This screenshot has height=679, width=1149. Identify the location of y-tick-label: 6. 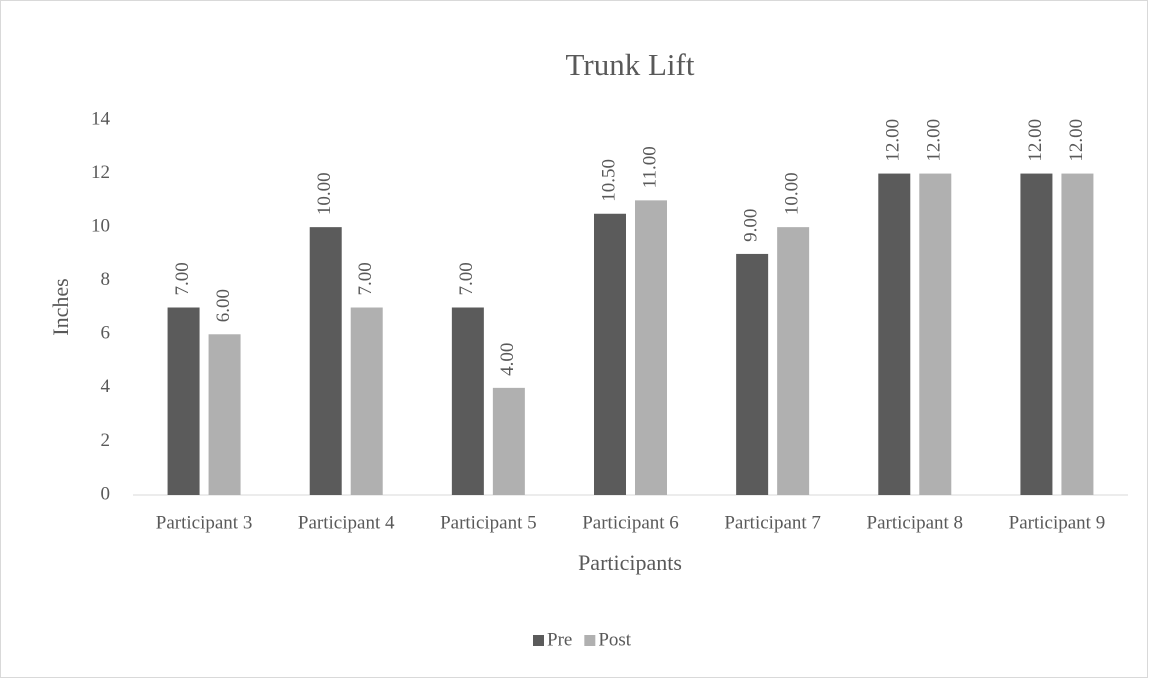
(106, 333).